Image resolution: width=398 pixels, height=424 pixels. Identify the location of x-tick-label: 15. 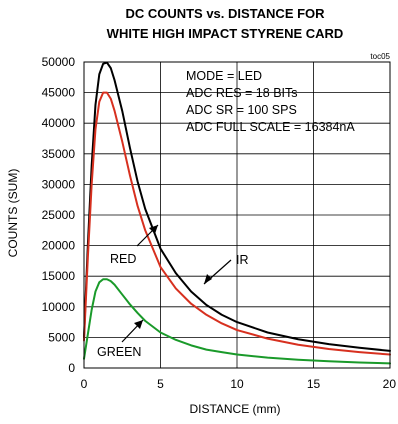
(314, 384).